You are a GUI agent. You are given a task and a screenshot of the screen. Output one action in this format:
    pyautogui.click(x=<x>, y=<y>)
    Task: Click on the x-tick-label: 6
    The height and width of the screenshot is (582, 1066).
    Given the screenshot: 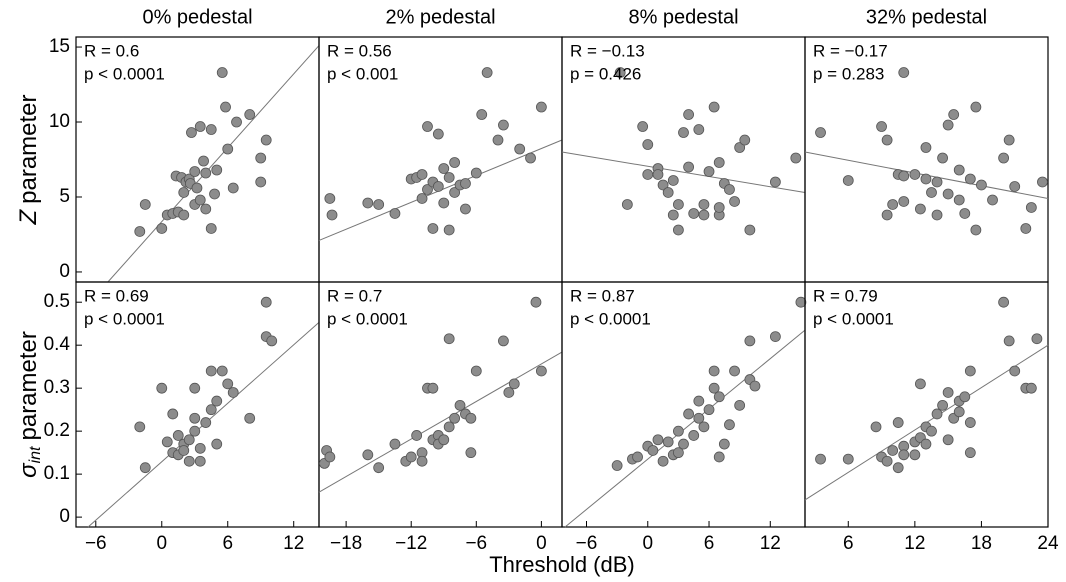 What is the action you would take?
    pyautogui.click(x=848, y=543)
    